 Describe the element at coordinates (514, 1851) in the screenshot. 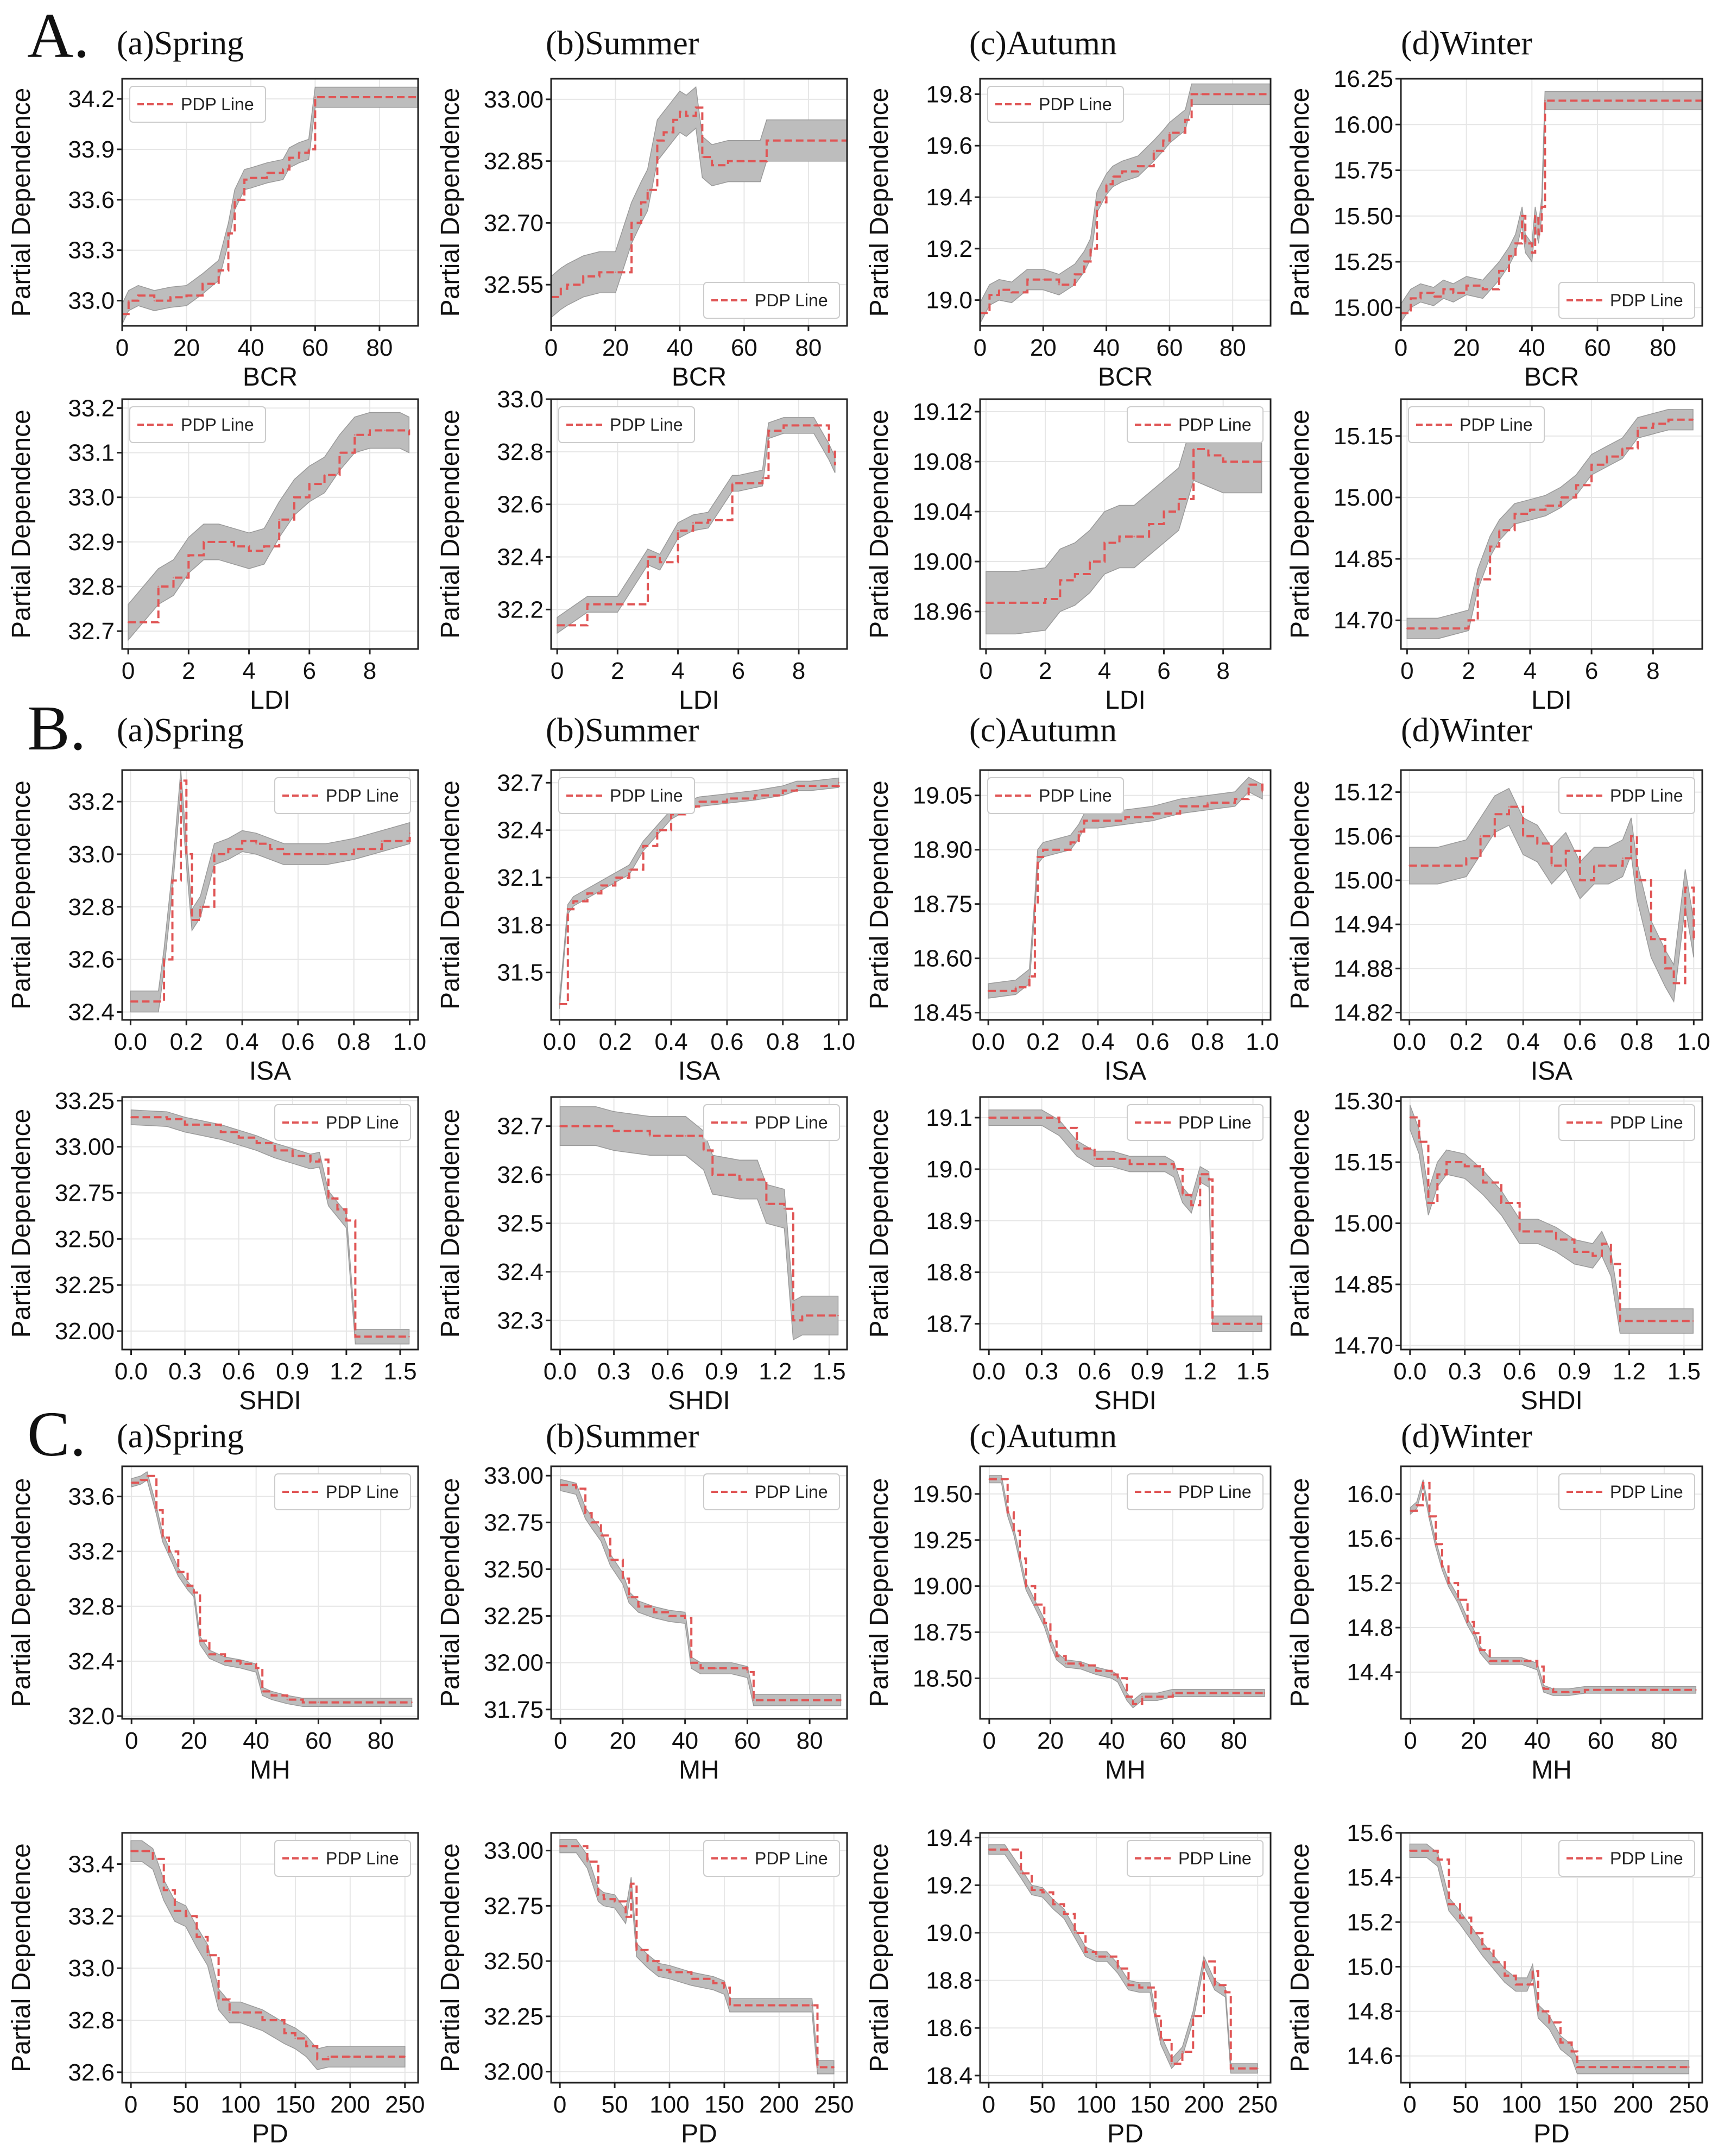

I see `y-tick-label: 33.00` at that location.